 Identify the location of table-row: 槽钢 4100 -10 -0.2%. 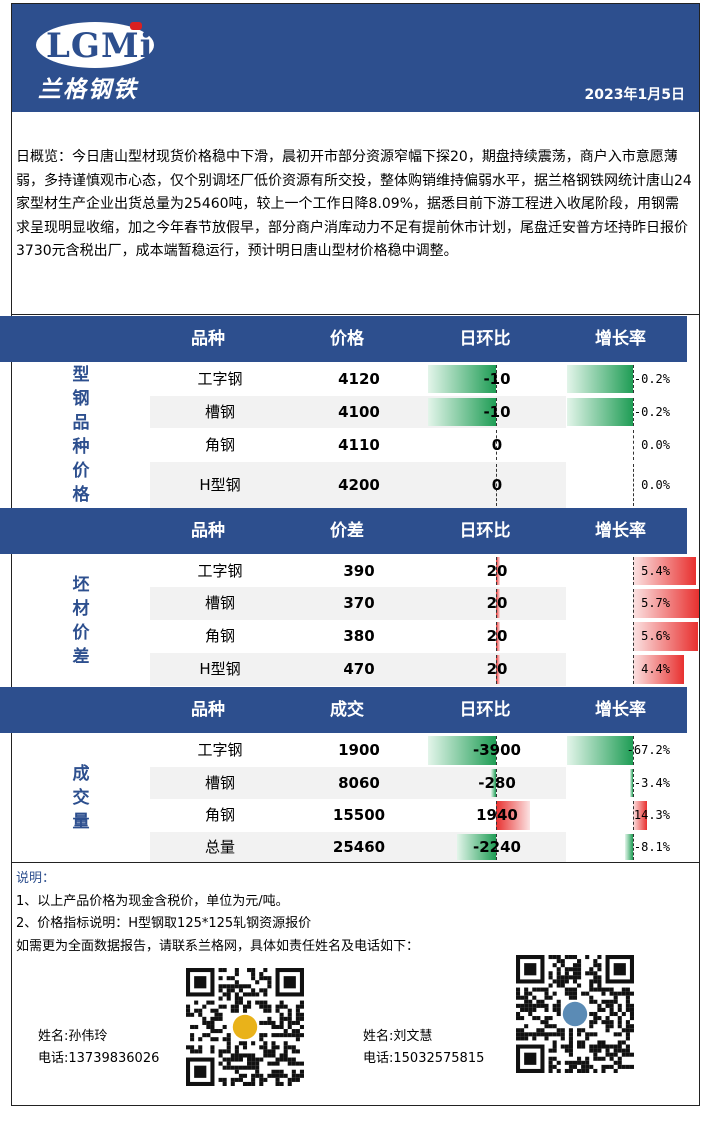
(355, 412).